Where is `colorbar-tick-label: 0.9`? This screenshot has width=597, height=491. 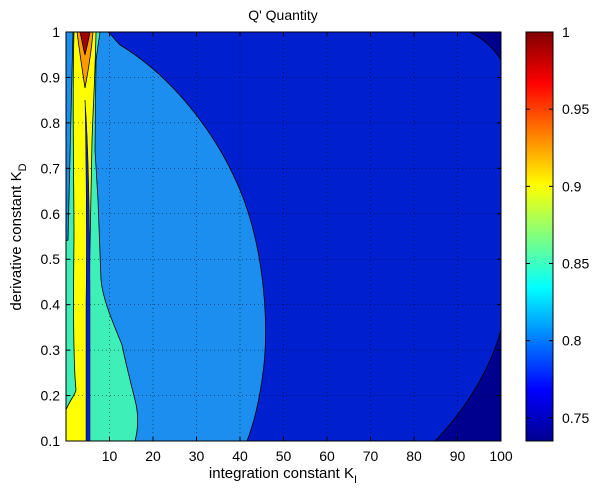
colorbar-tick-label: 0.9 is located at coordinates (572, 186).